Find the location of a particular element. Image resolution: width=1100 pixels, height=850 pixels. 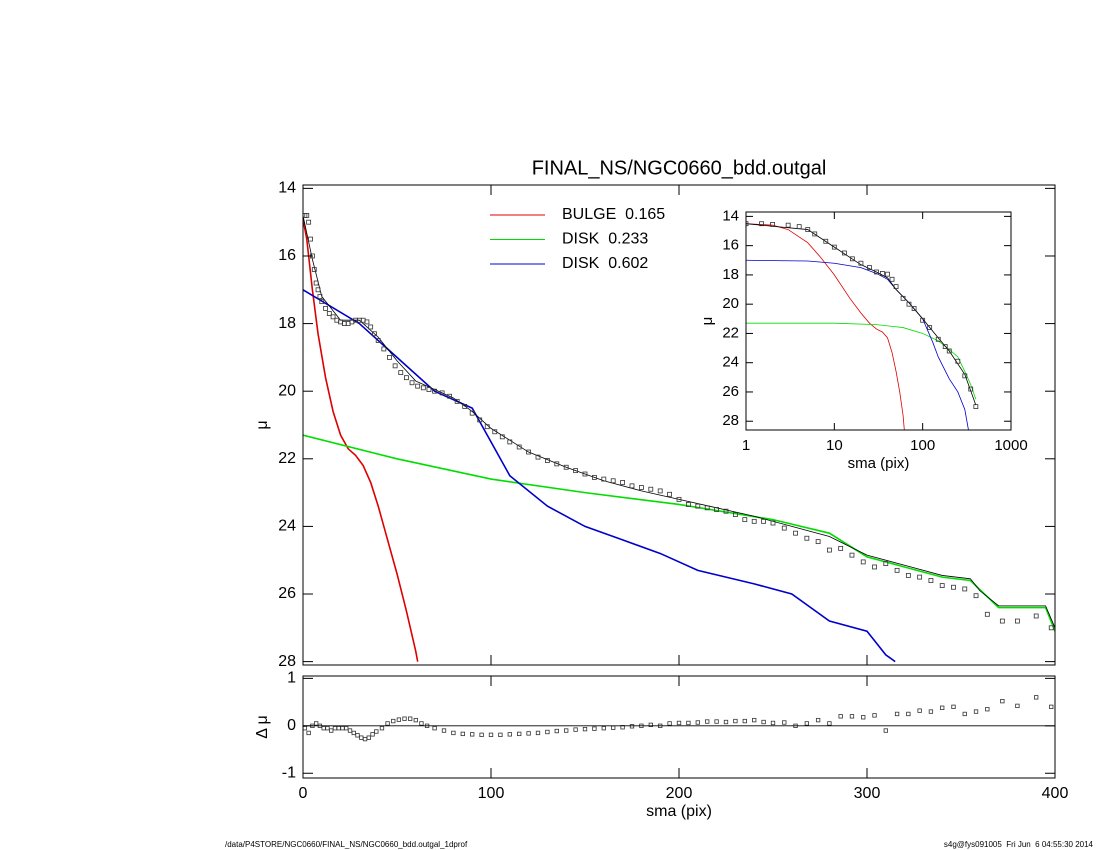

plot-frame is located at coordinates (878, 321).